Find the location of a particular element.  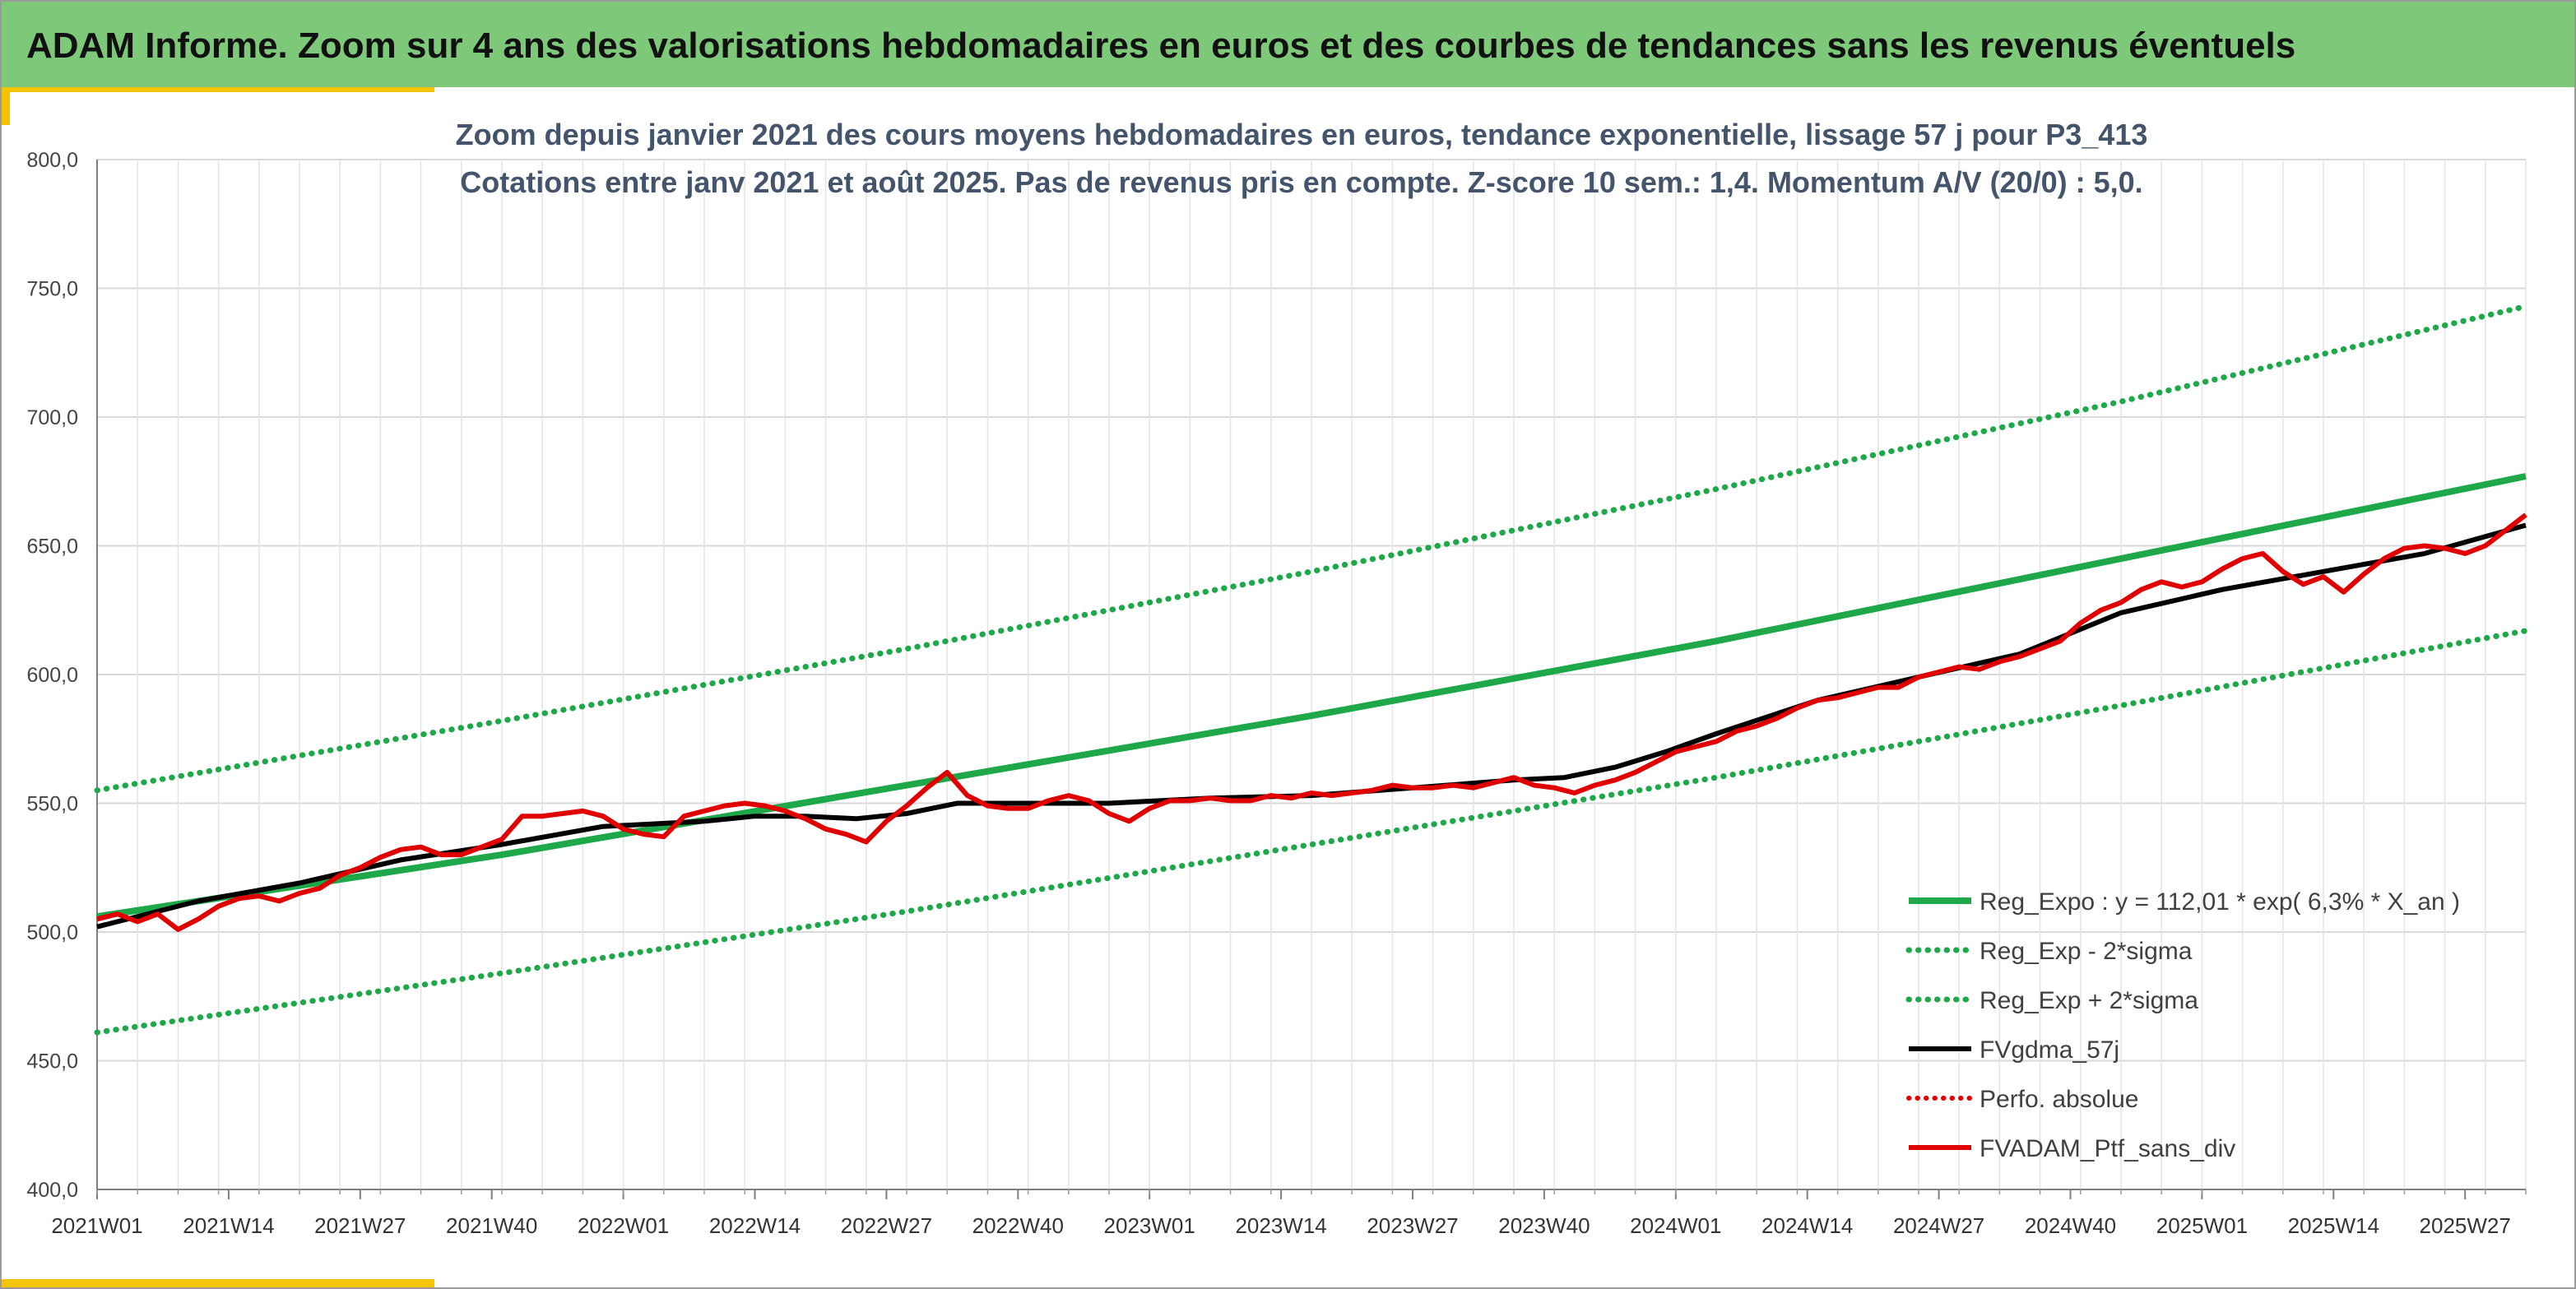

y-tick-label: 700,0 is located at coordinates (52, 417).